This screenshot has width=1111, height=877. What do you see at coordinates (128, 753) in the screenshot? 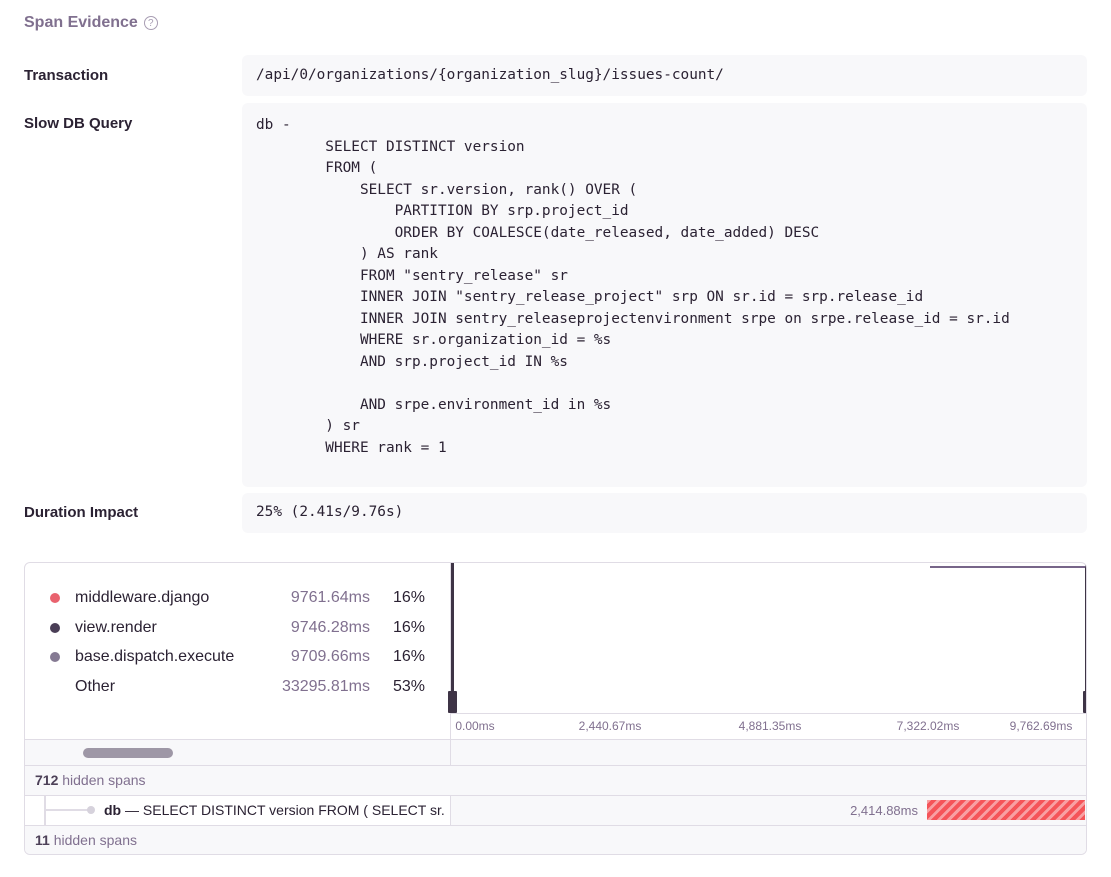
I see `horizontal-scrollbar` at bounding box center [128, 753].